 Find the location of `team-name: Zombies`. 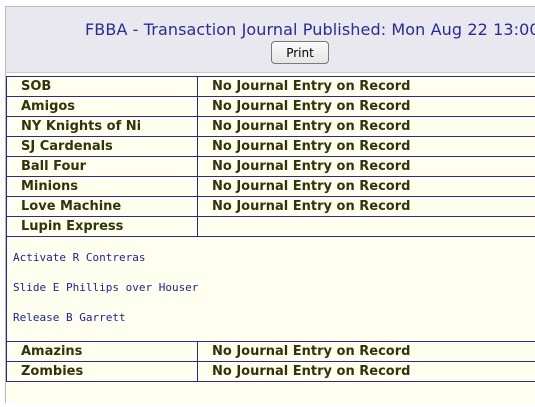

team-name: Zombies is located at coordinates (102, 371).